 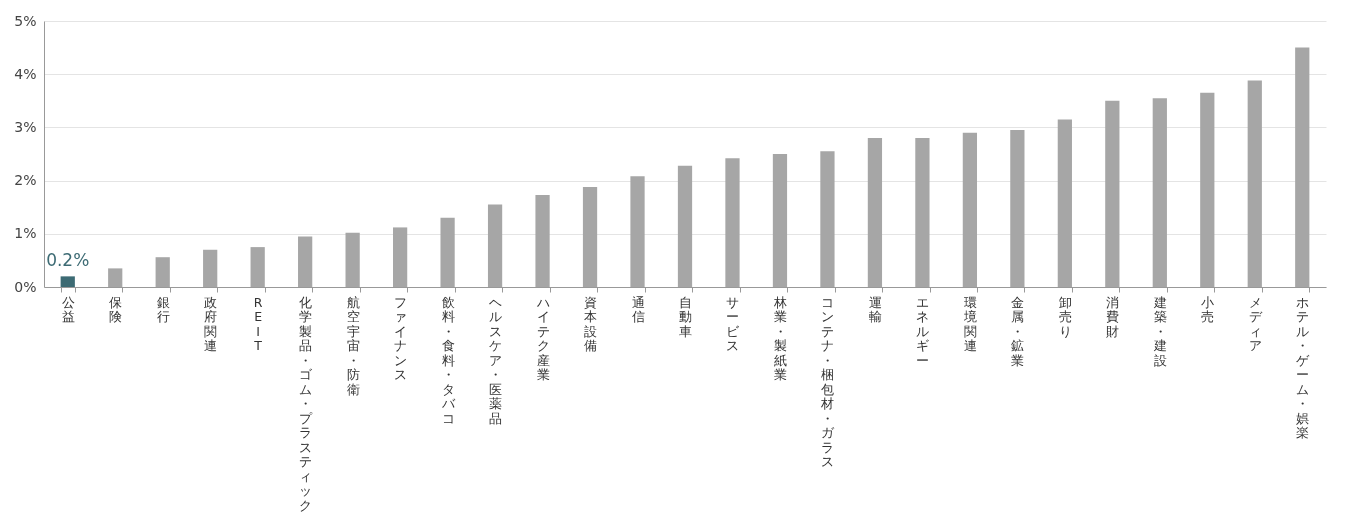 I want to click on x-tick-label: サービス, so click(x=733, y=323).